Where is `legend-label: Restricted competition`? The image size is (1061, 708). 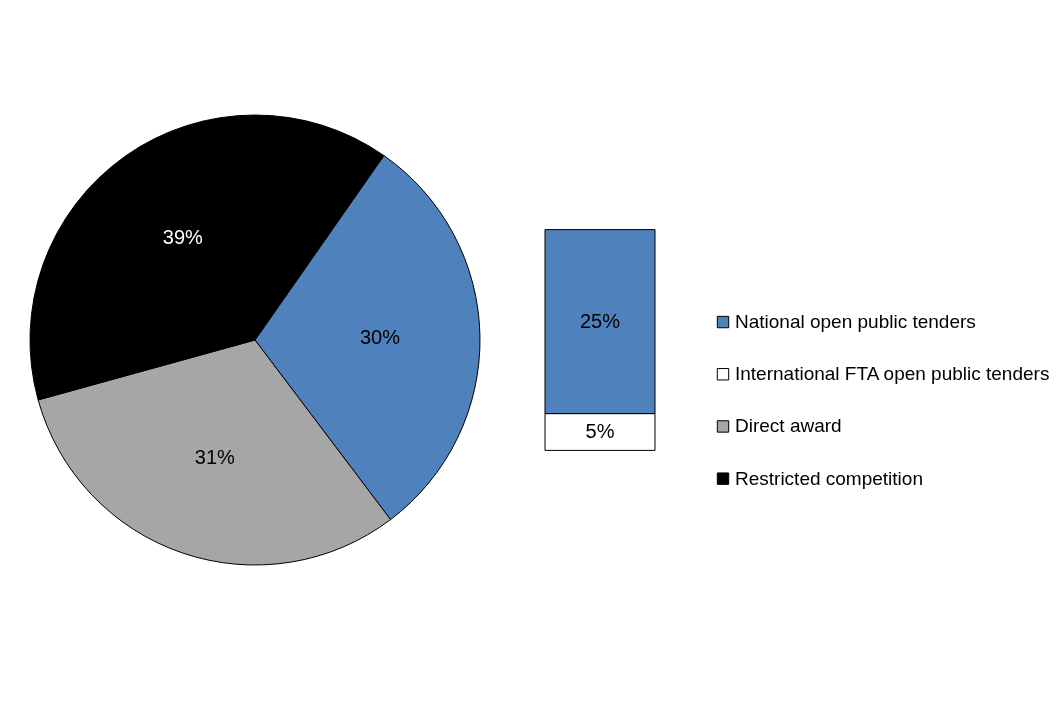
legend-label: Restricted competition is located at coordinates (829, 478).